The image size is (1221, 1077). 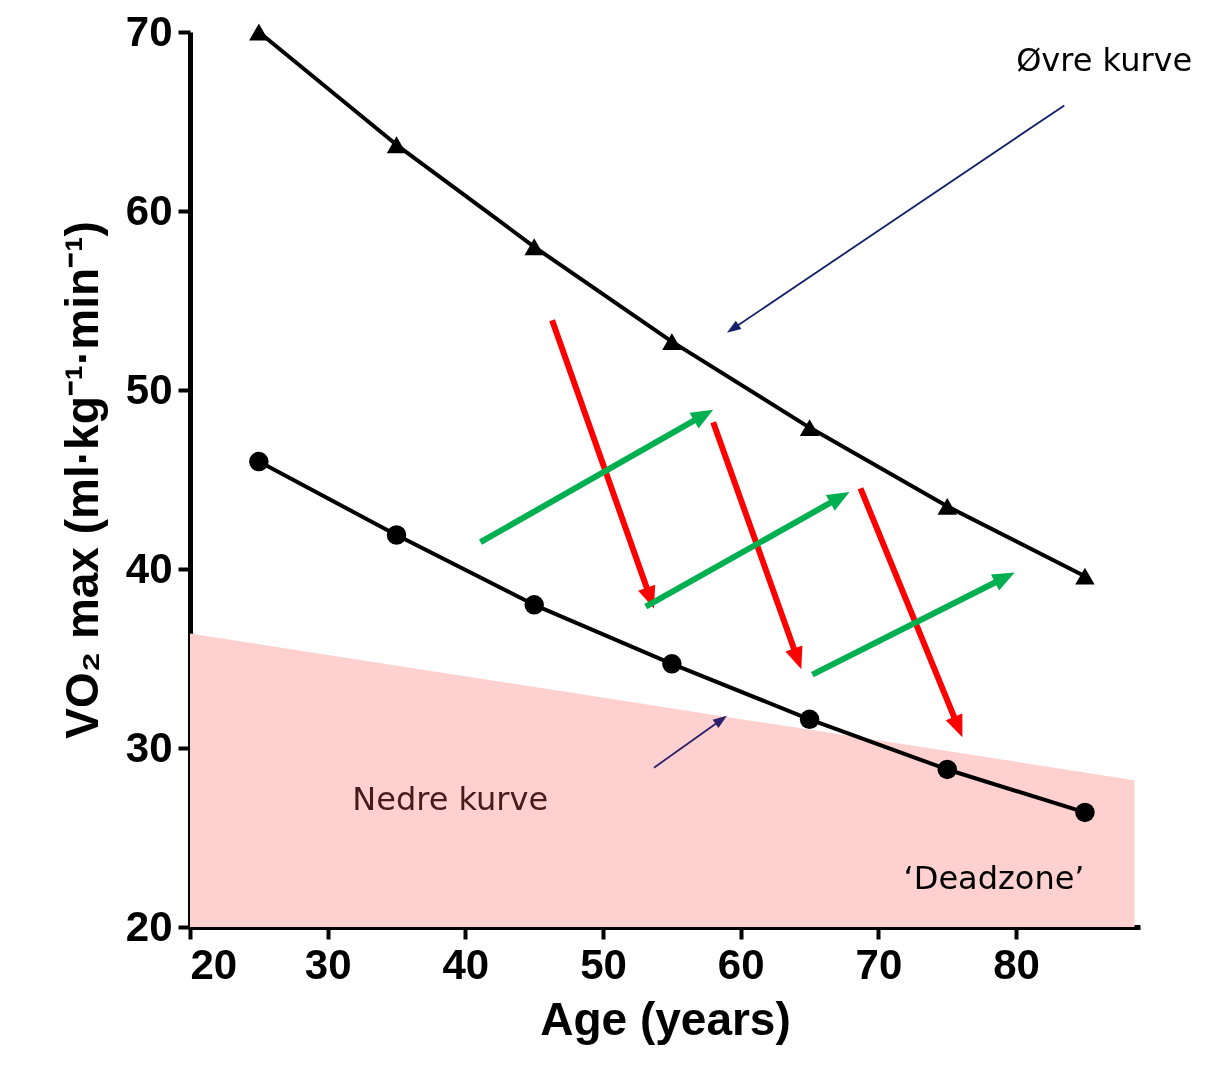 What do you see at coordinates (149, 210) in the screenshot?
I see `y-tick-label: 60` at bounding box center [149, 210].